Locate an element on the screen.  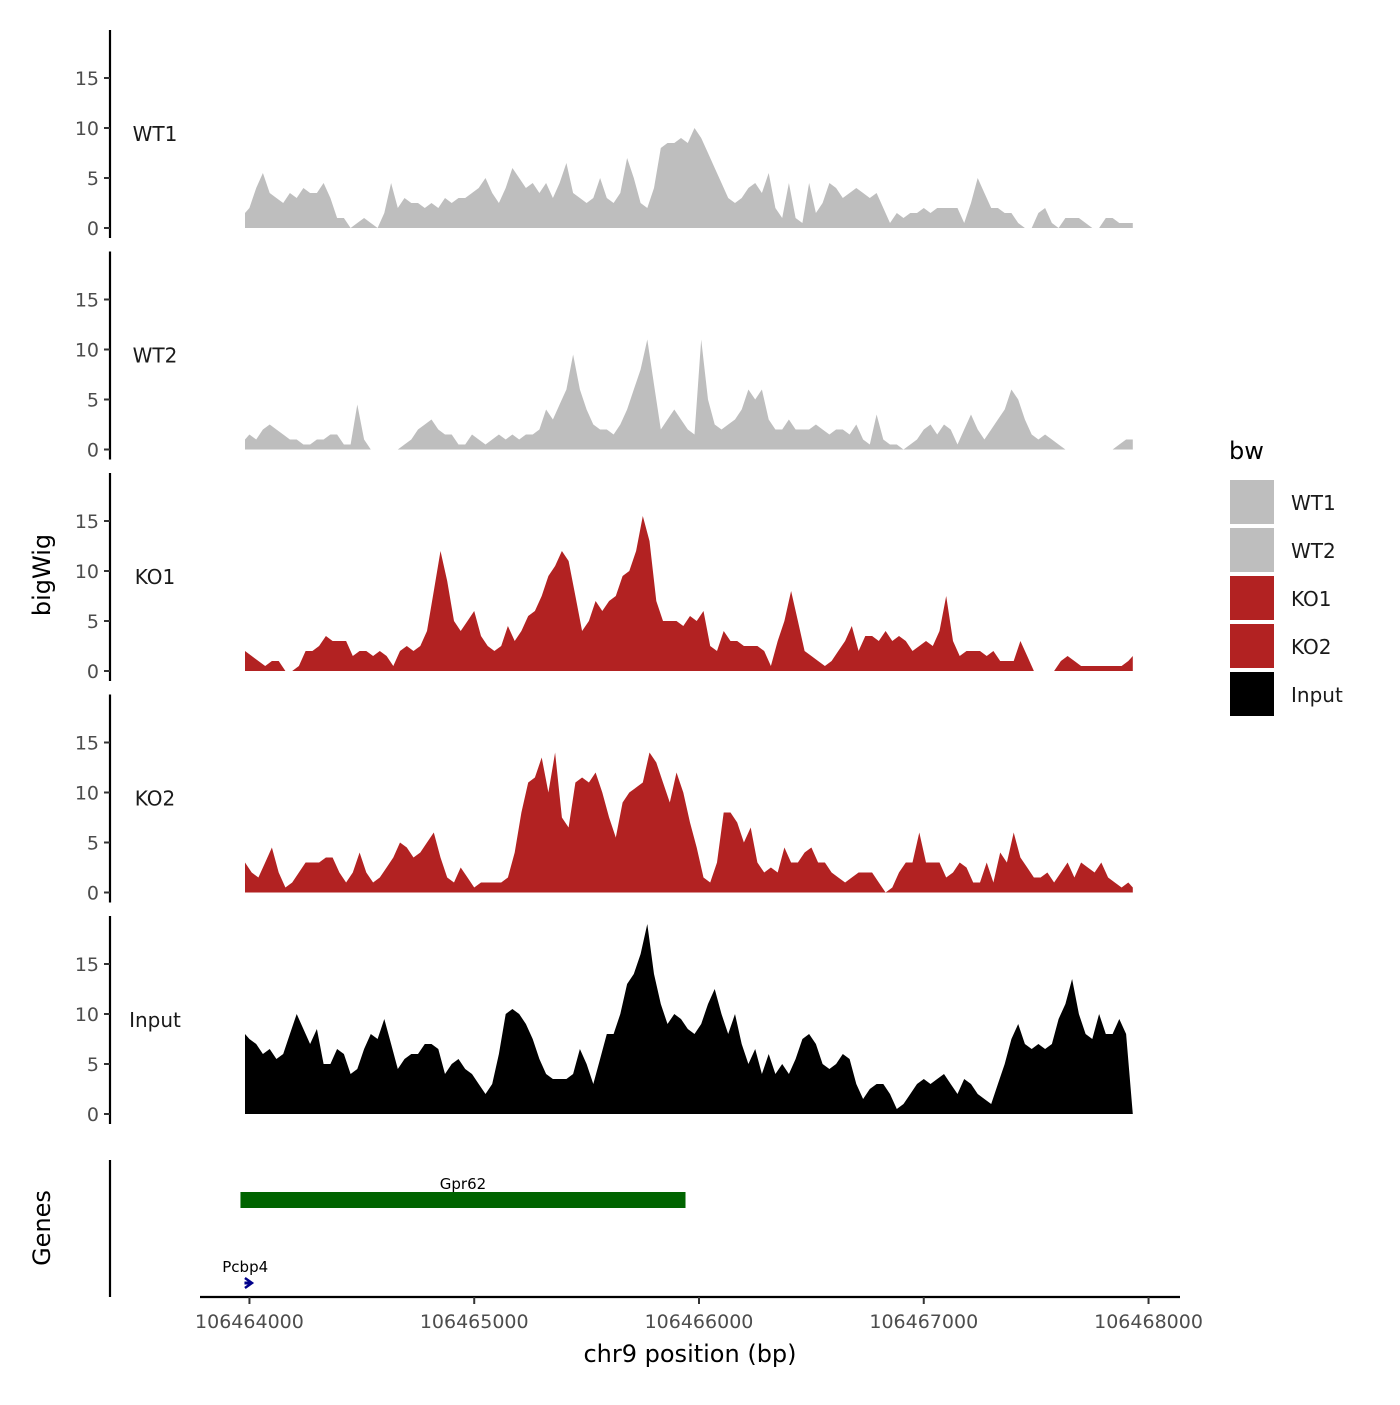
track-label: Input is located at coordinates (155, 1020).